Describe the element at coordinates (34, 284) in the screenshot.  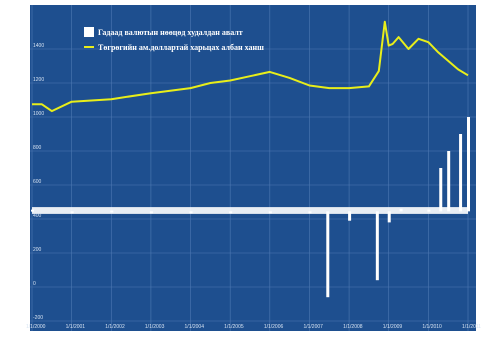
I see `y-tick-label: 0` at that location.